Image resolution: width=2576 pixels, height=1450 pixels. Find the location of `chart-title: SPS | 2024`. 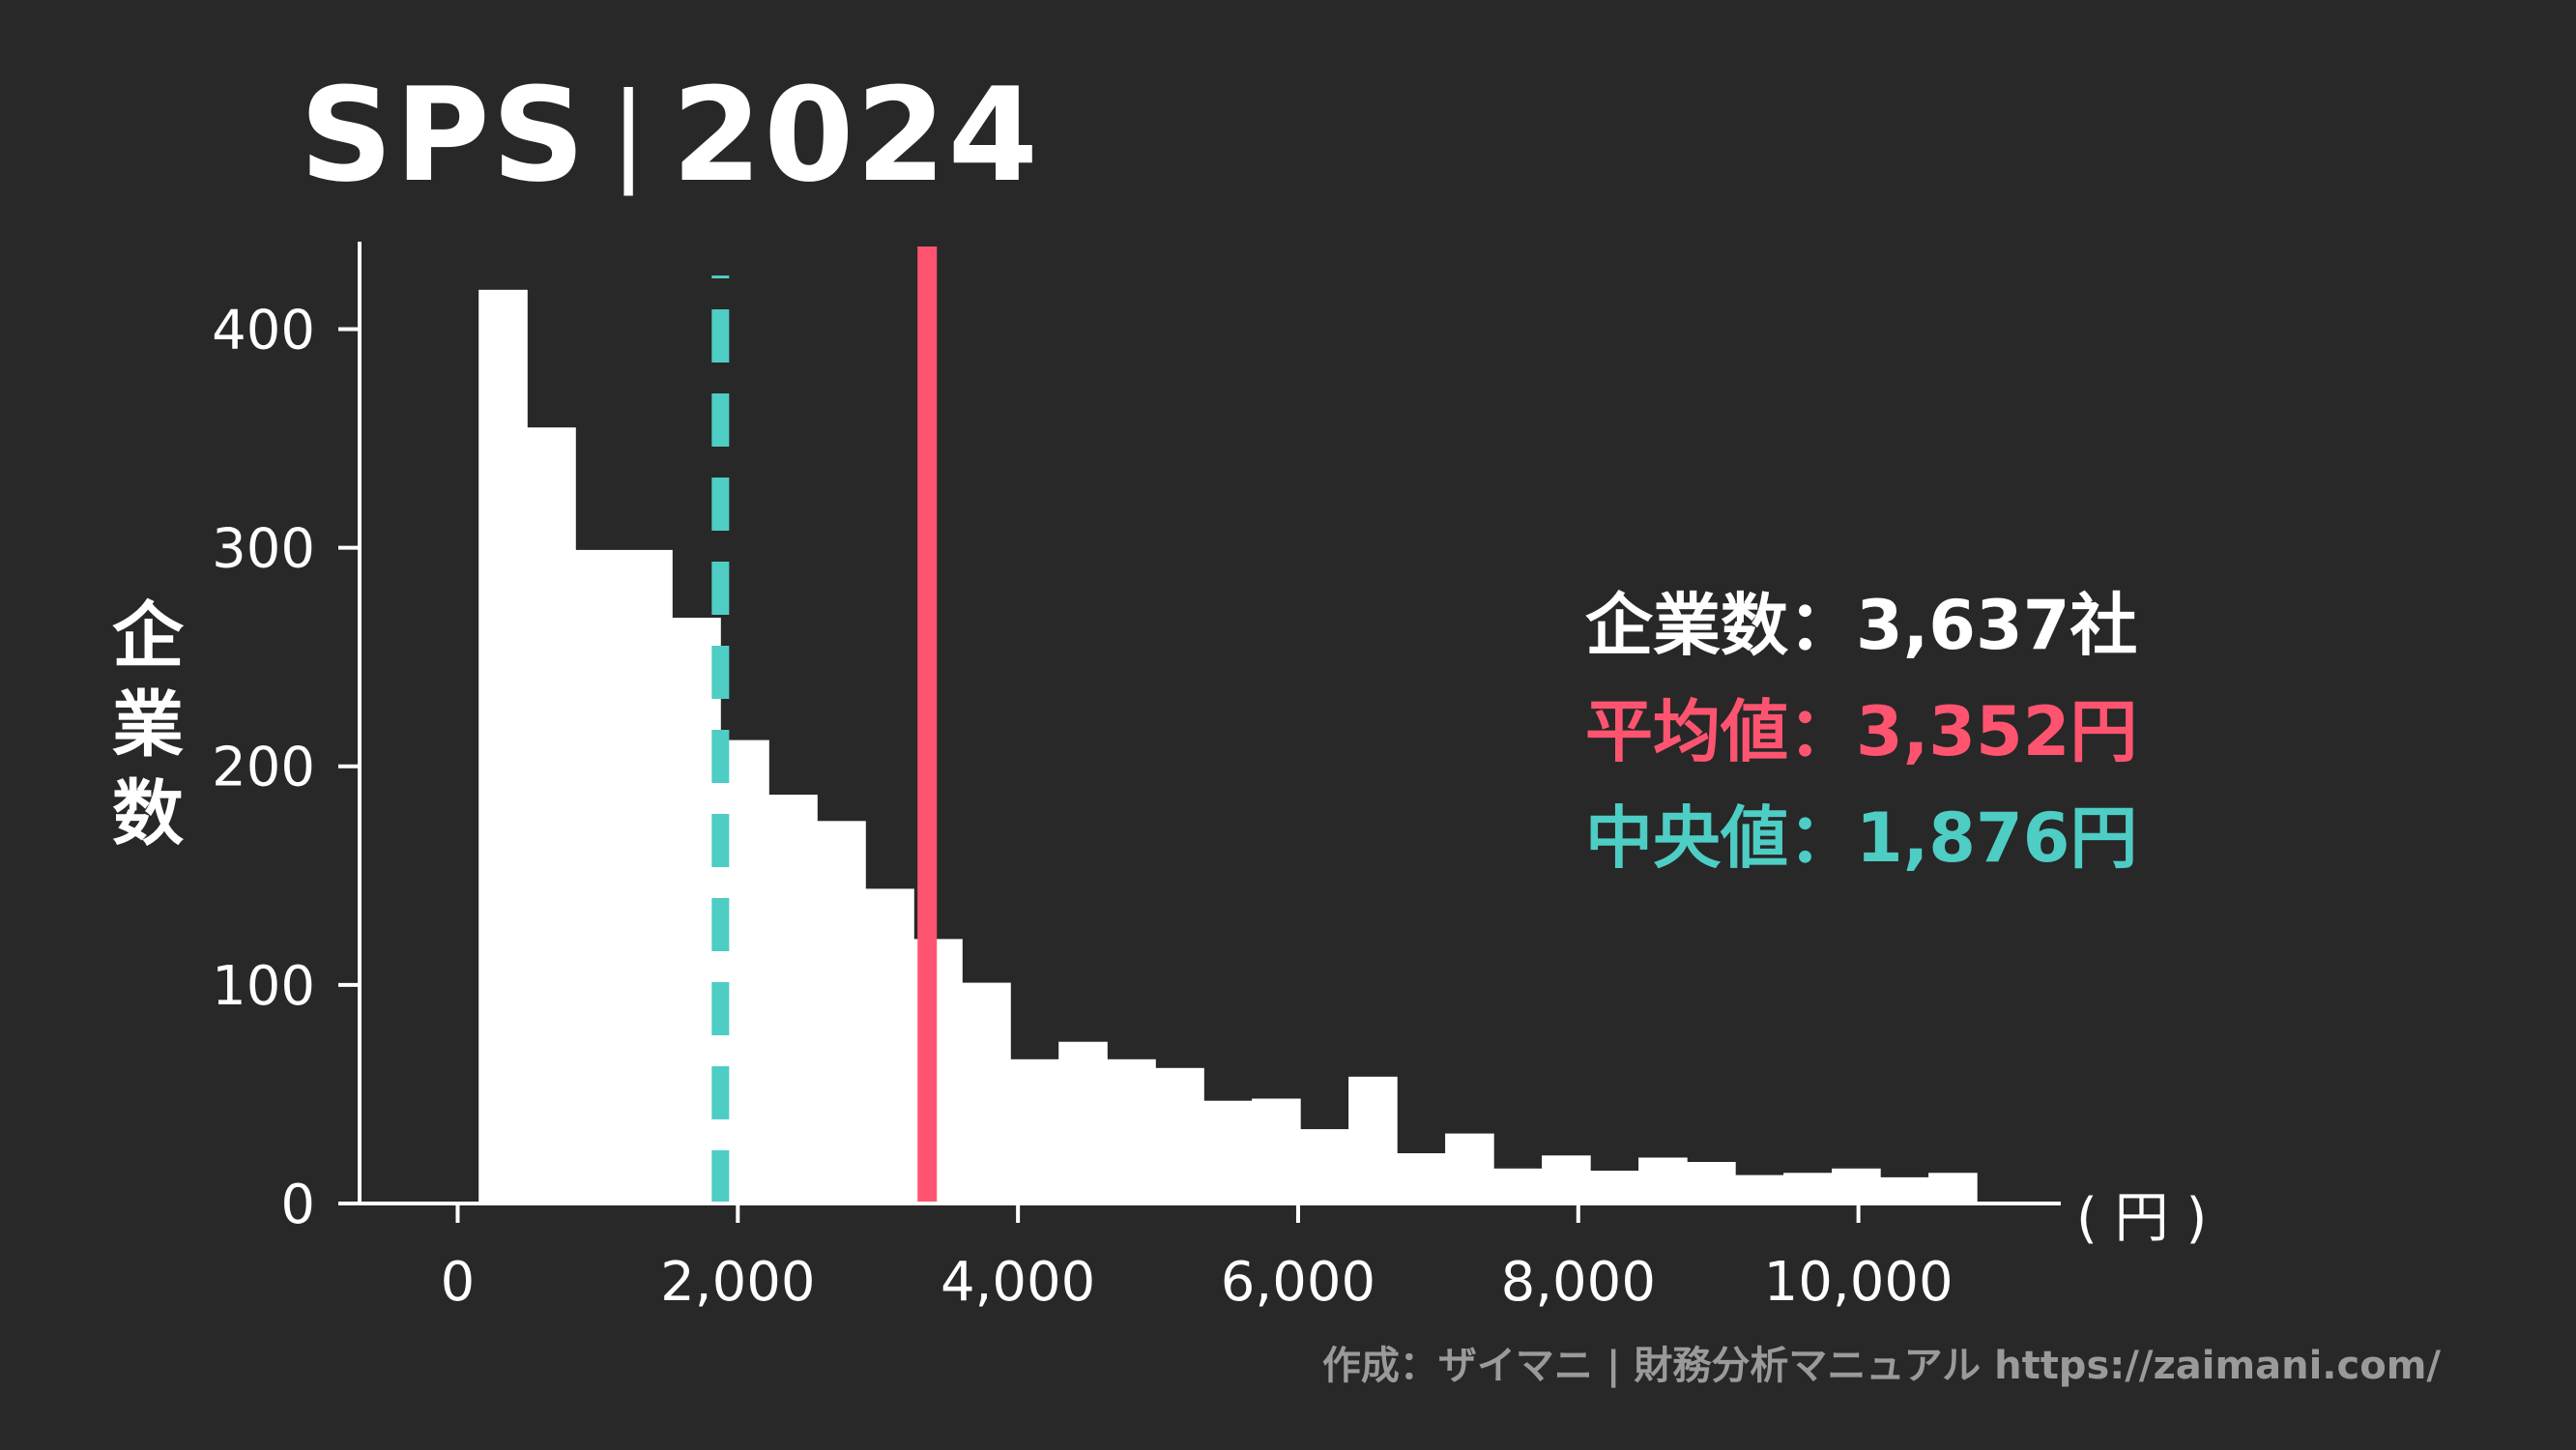

chart-title: SPS | 2024 is located at coordinates (670, 135).